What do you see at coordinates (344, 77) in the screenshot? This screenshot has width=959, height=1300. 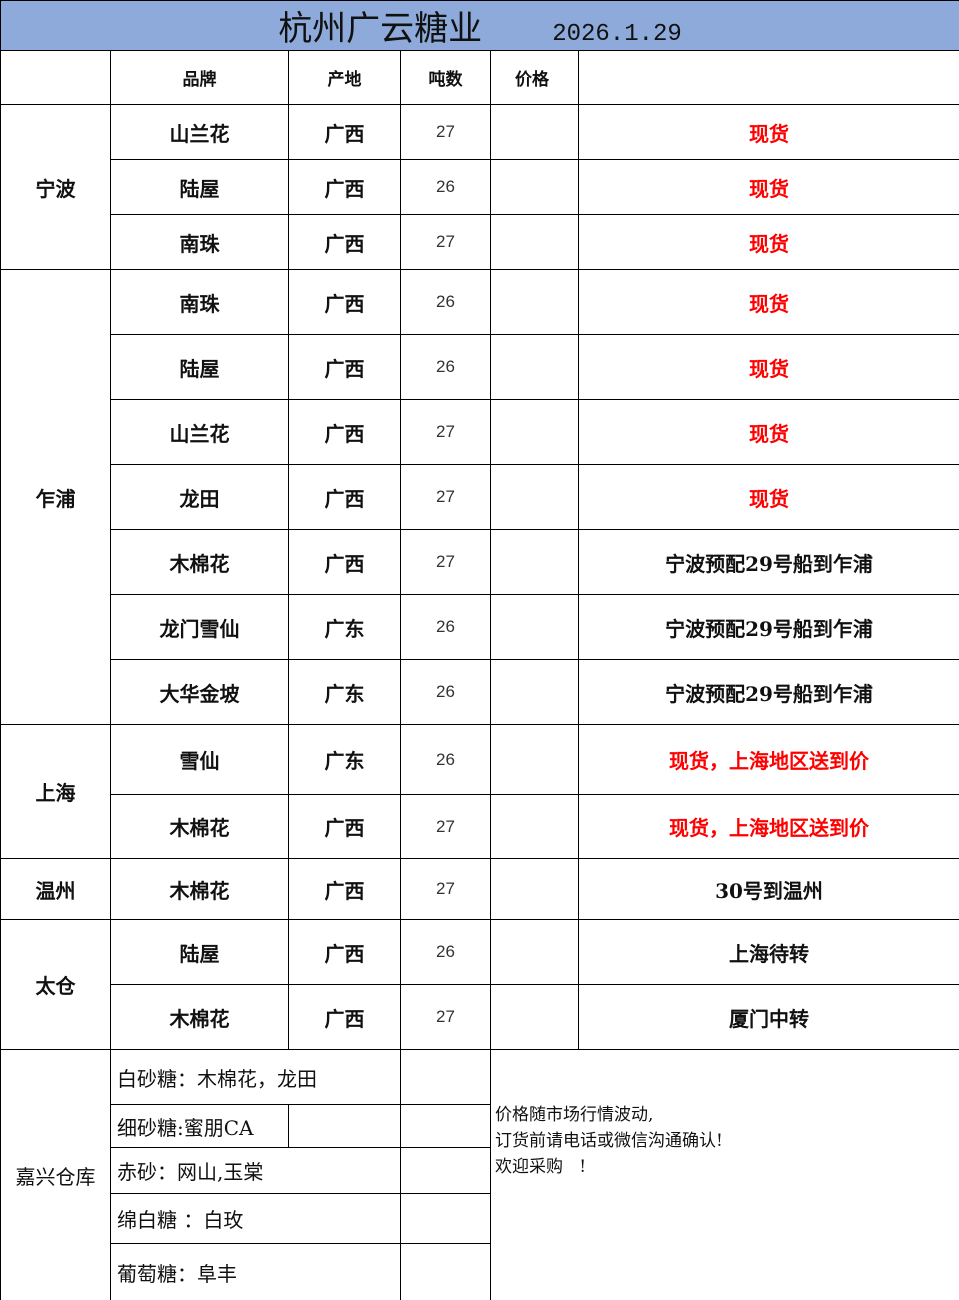 I see `header-origin: 产地` at bounding box center [344, 77].